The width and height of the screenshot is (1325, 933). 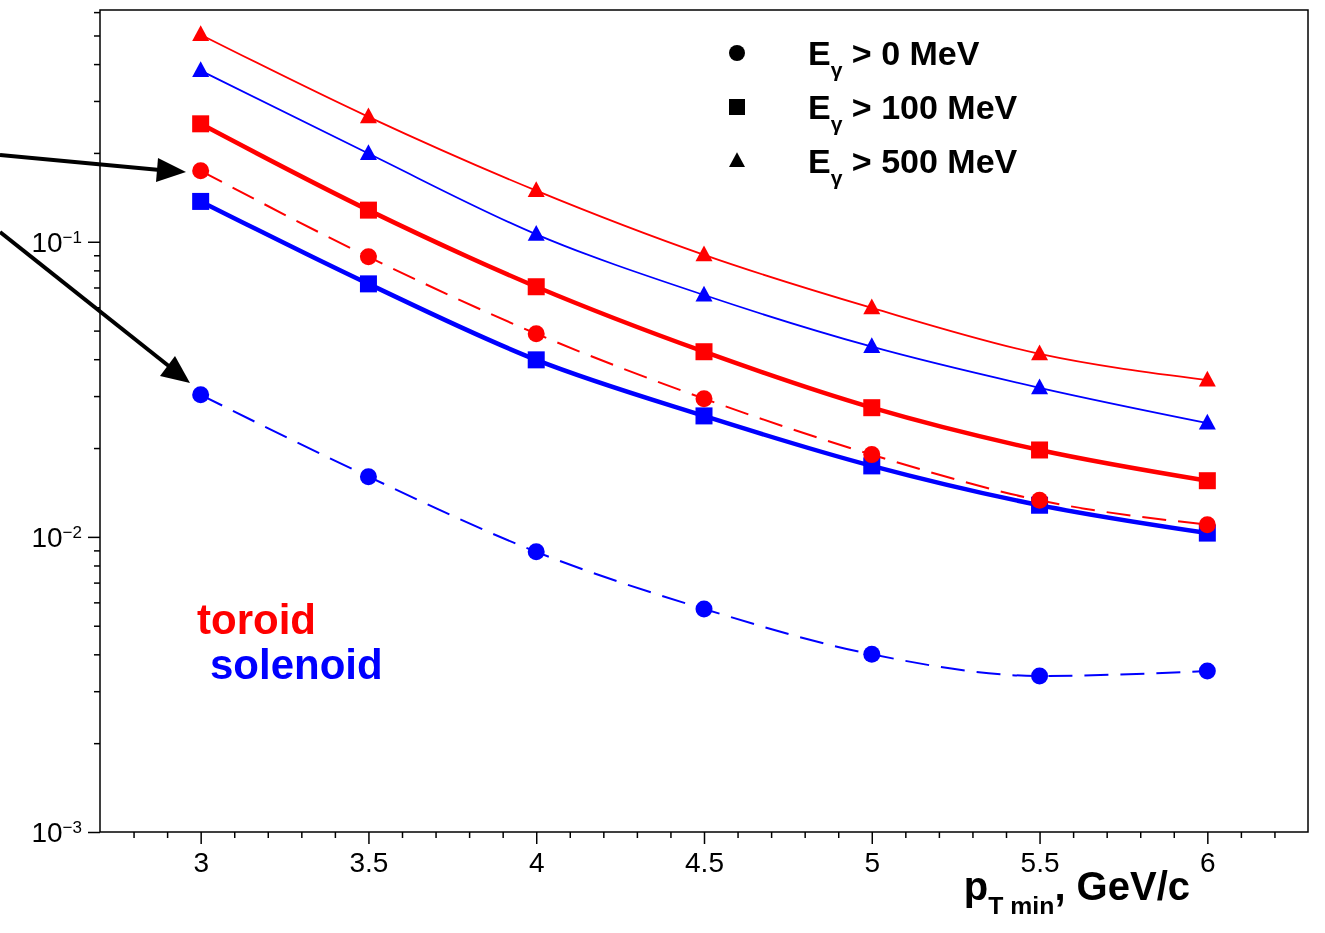 What do you see at coordinates (536, 862) in the screenshot?
I see `x-tick-label: 4` at bounding box center [536, 862].